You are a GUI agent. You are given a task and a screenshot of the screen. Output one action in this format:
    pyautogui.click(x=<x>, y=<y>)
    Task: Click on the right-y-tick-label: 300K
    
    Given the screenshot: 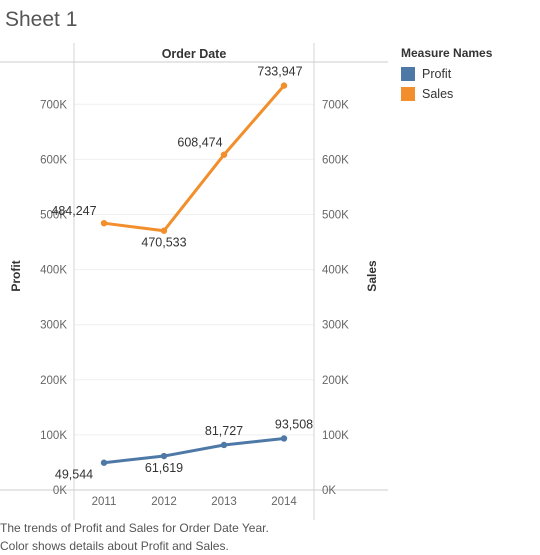 What is the action you would take?
    pyautogui.click(x=335, y=326)
    